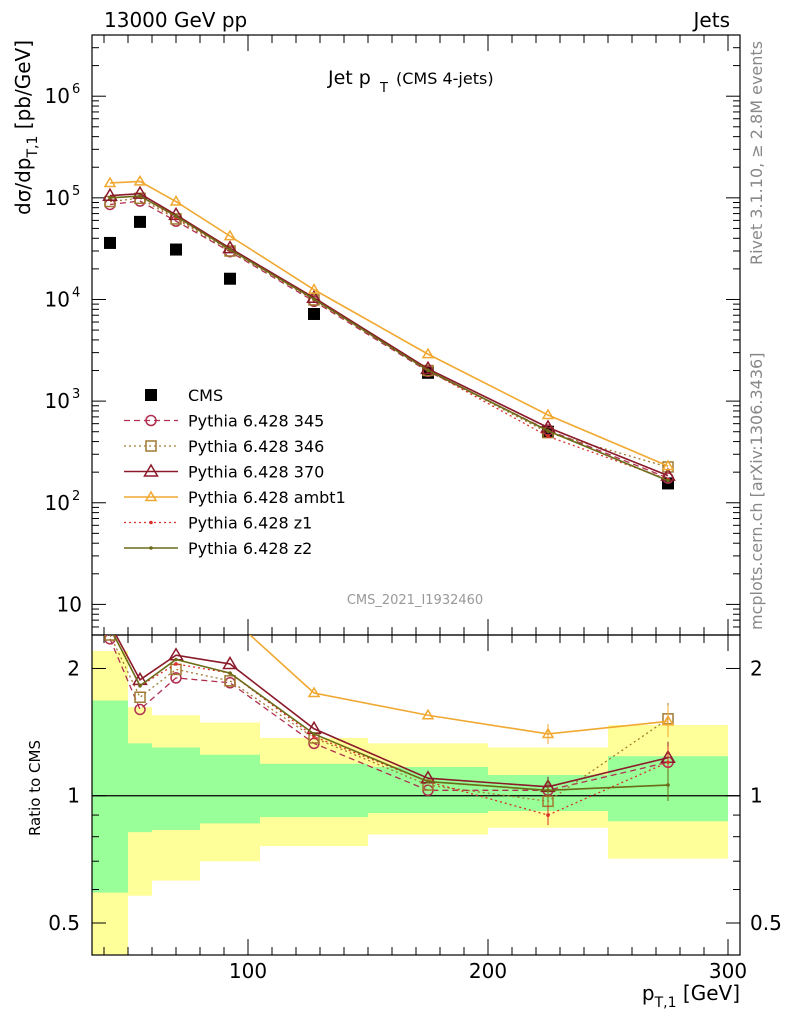 This screenshot has height=1024, width=786. Describe the element at coordinates (76, 292) in the screenshot. I see `y-tick-exponent: 4` at that location.